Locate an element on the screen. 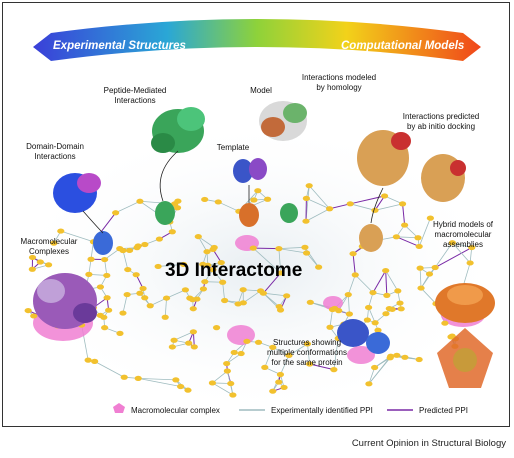 The height and width of the screenshot is (458, 514). legend-experimental-label: Experimentally identified PPI is located at coordinates (322, 410).